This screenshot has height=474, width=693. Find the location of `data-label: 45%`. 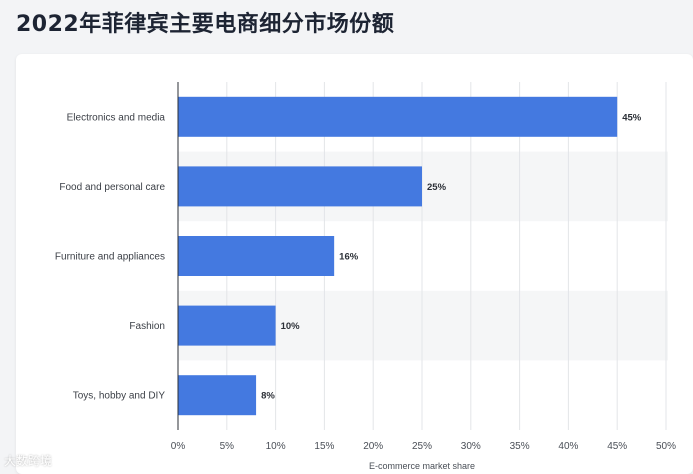

data-label: 45% is located at coordinates (632, 117).